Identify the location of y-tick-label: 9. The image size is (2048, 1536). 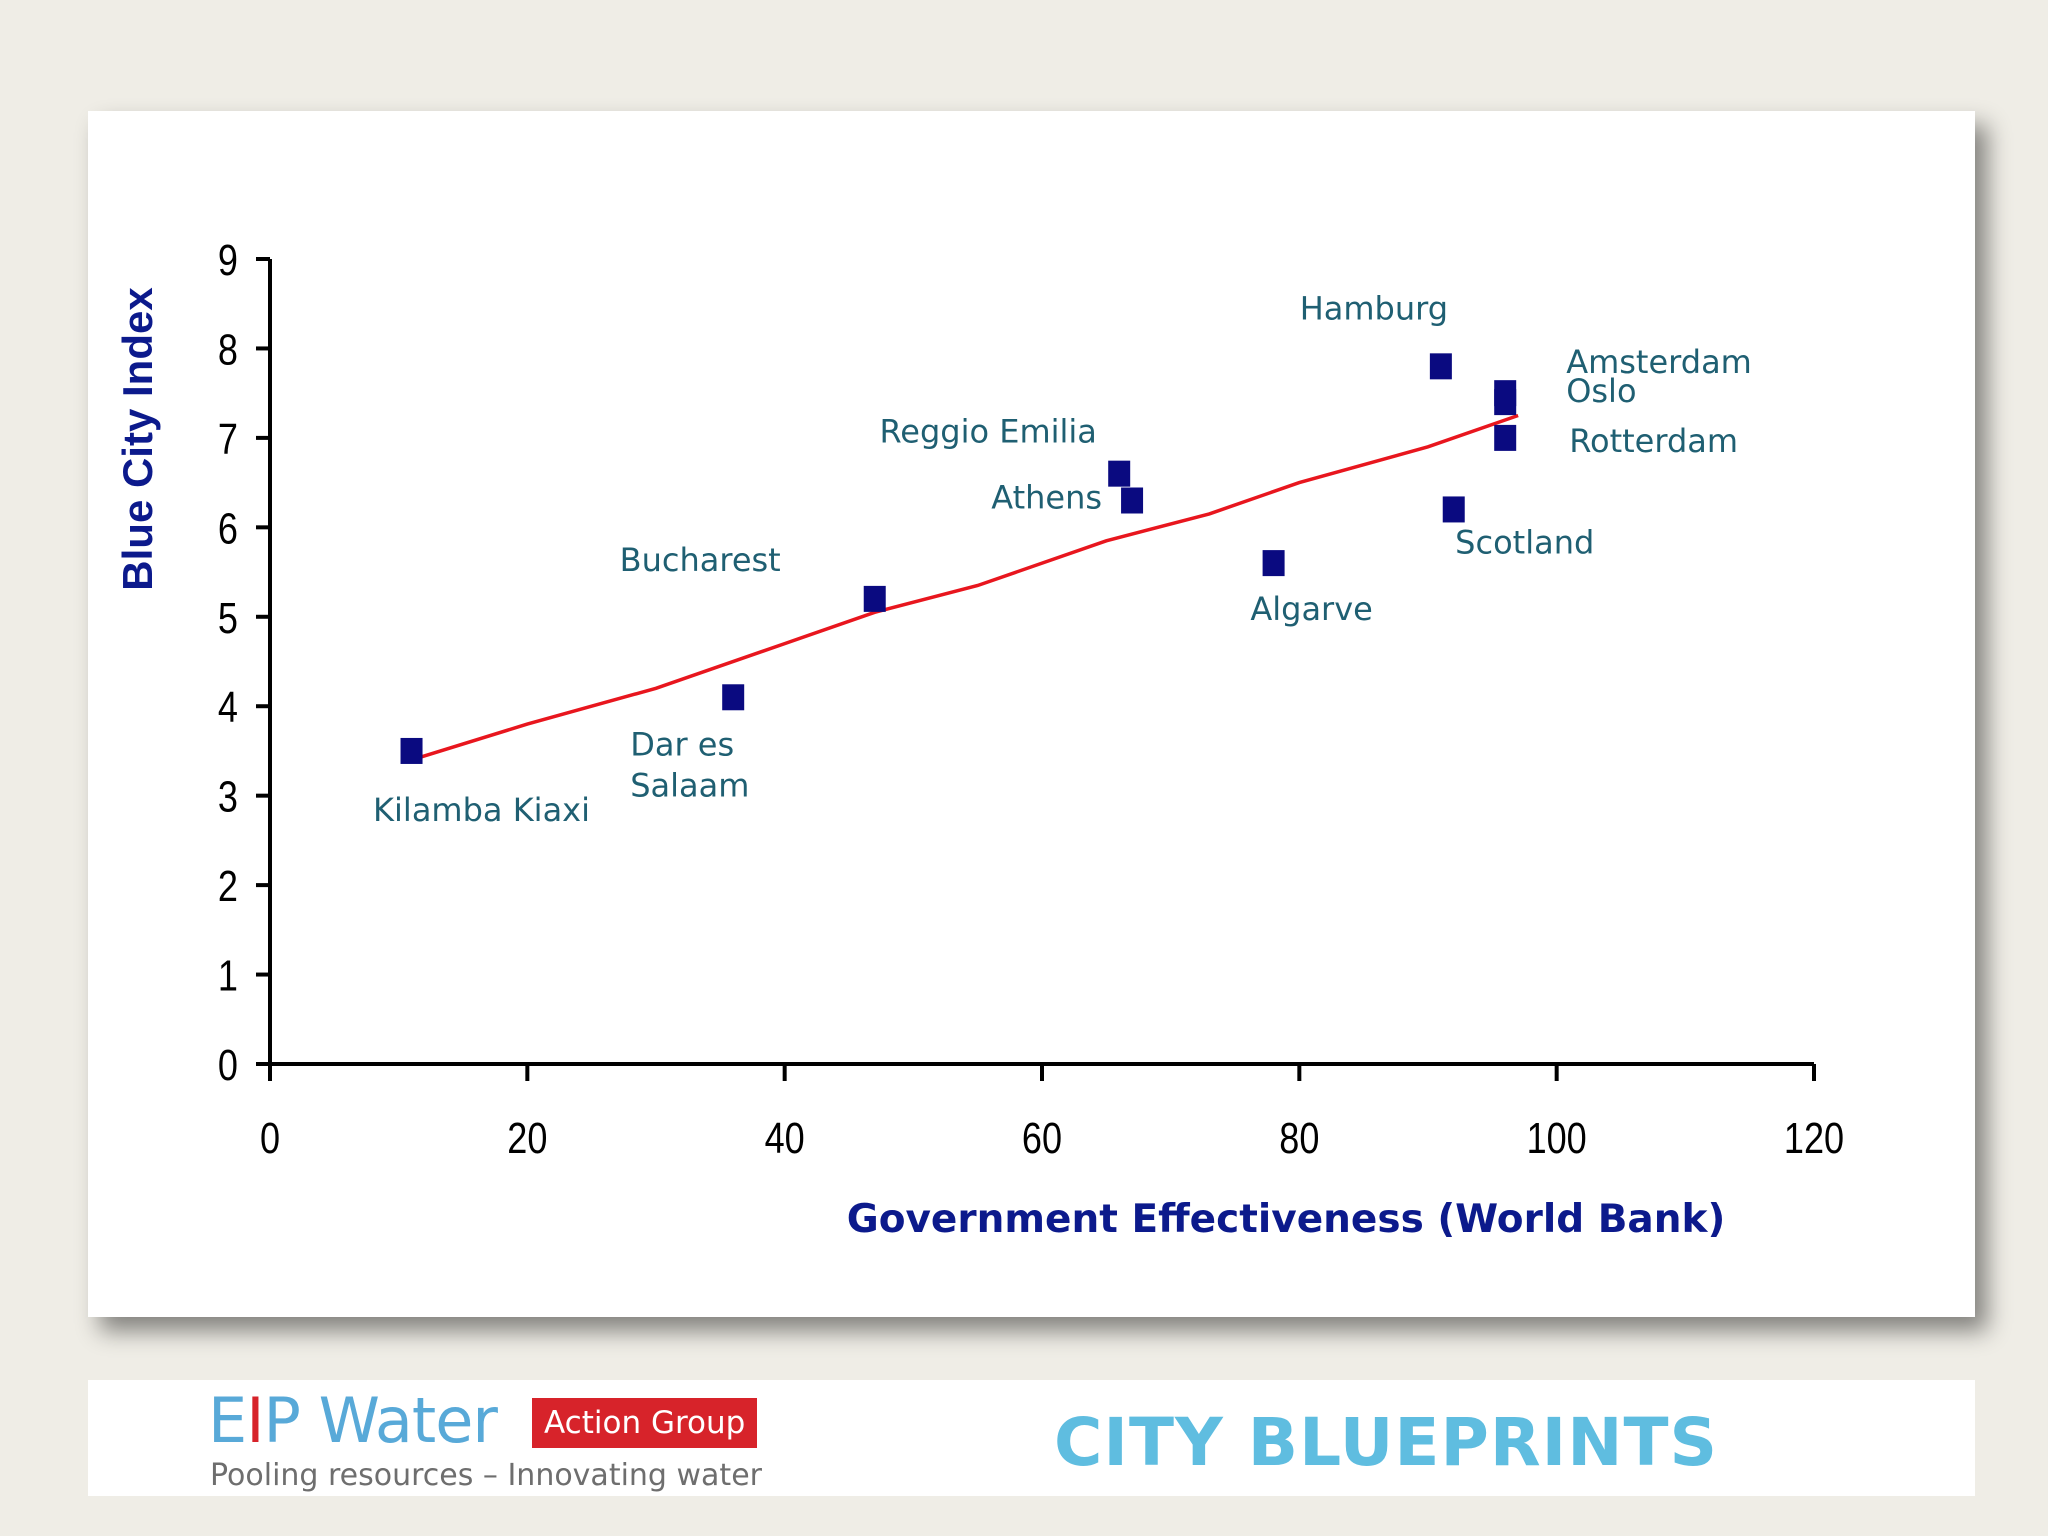
(228, 260).